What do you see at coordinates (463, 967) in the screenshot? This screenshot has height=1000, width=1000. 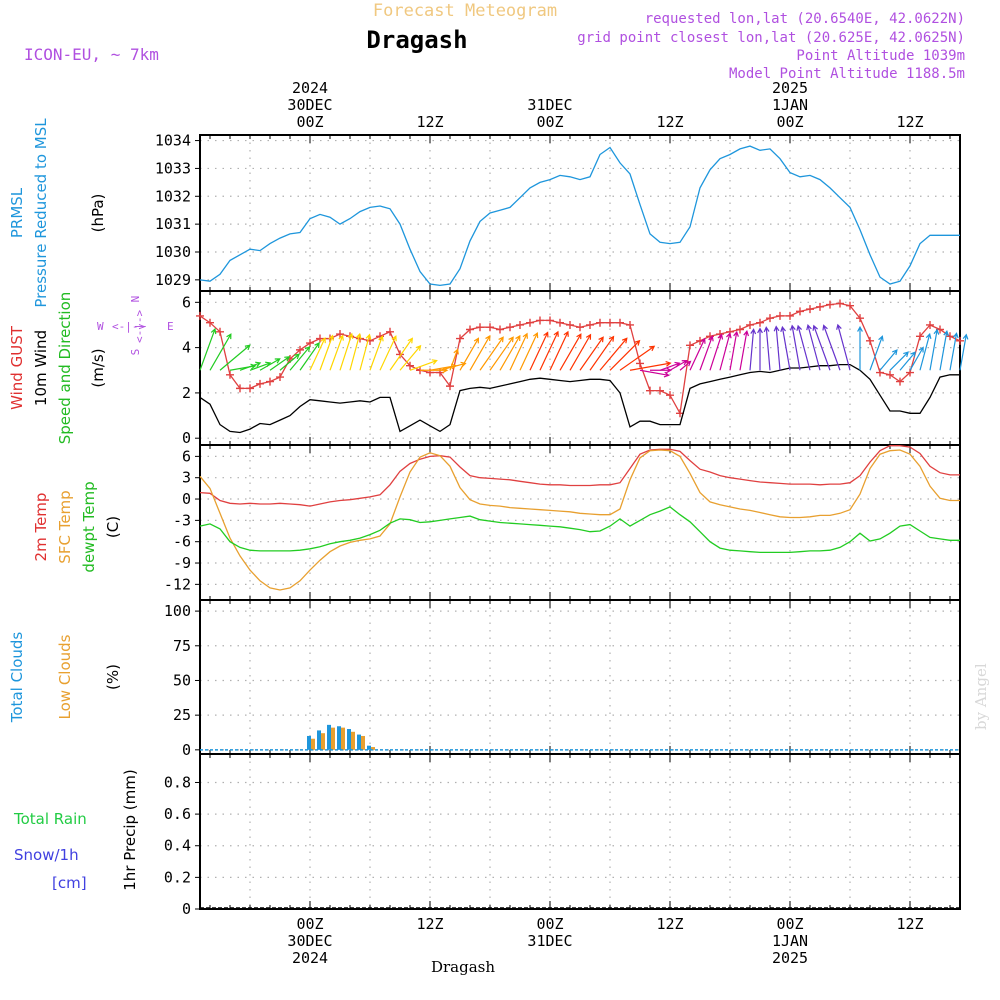 I see `footer-location: Dragash` at bounding box center [463, 967].